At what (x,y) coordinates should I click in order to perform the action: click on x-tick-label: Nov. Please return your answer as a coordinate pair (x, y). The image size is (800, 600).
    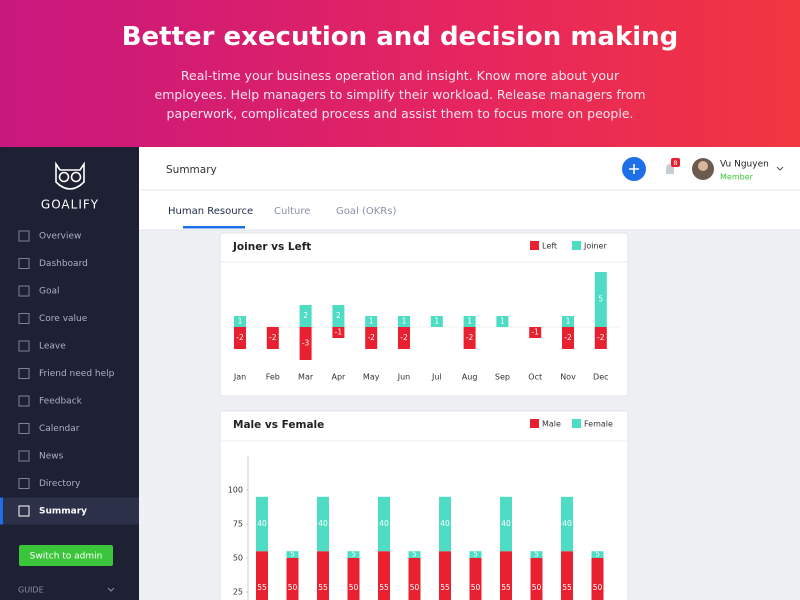
    Looking at the image, I should click on (568, 377).